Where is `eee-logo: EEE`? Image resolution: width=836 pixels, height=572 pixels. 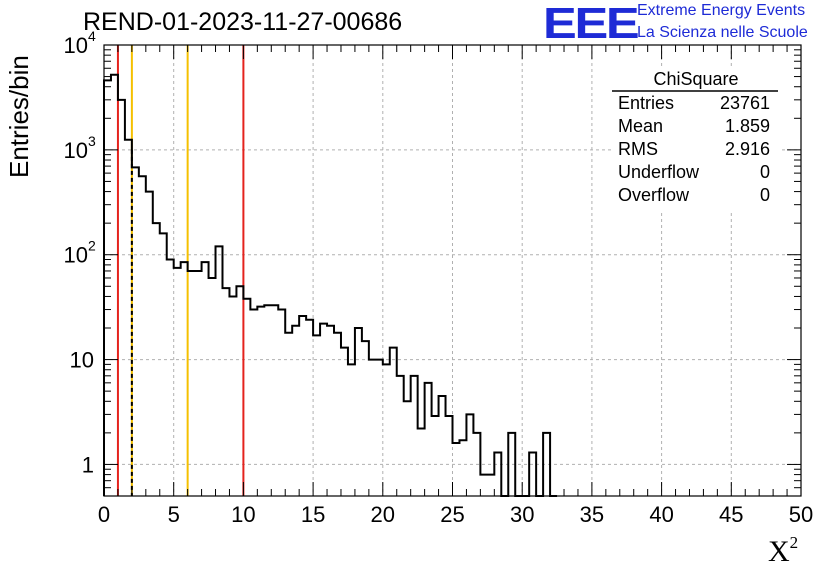
eee-logo: EEE is located at coordinates (591, 24).